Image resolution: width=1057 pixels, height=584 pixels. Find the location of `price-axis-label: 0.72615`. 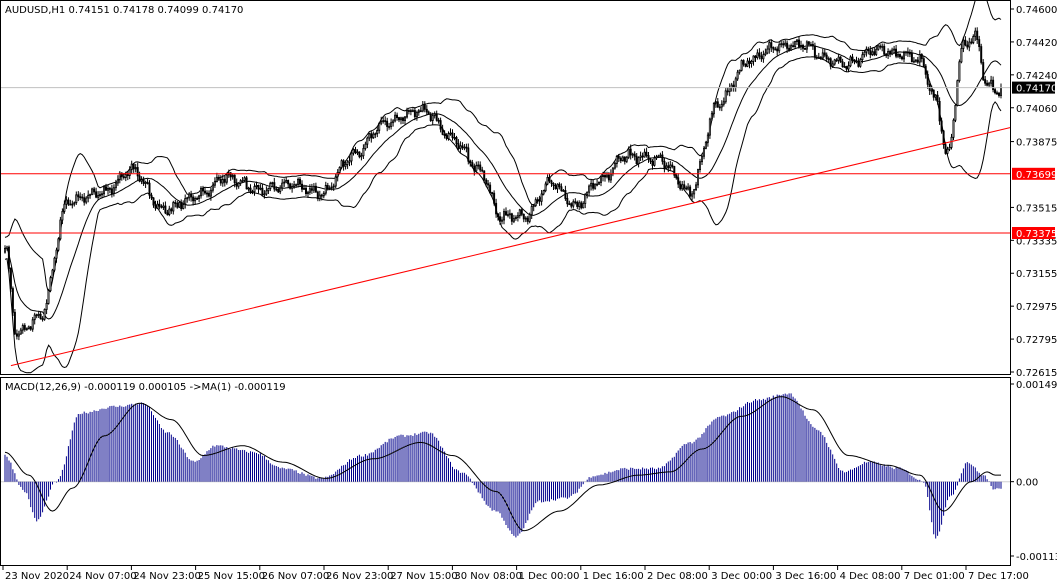

price-axis-label: 0.72615 is located at coordinates (1036, 373).